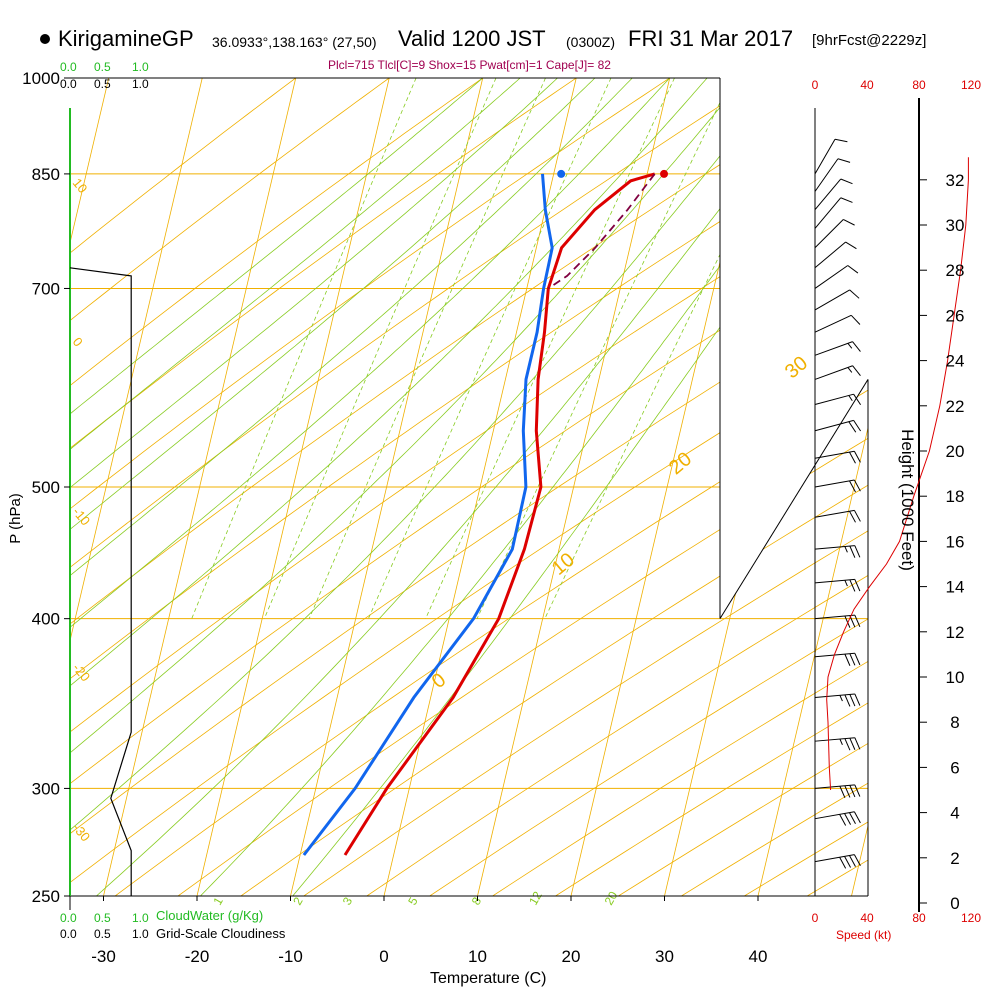 This screenshot has width=1000, height=1000. Describe the element at coordinates (955, 451) in the screenshot. I see `height-tick-label: 20` at that location.